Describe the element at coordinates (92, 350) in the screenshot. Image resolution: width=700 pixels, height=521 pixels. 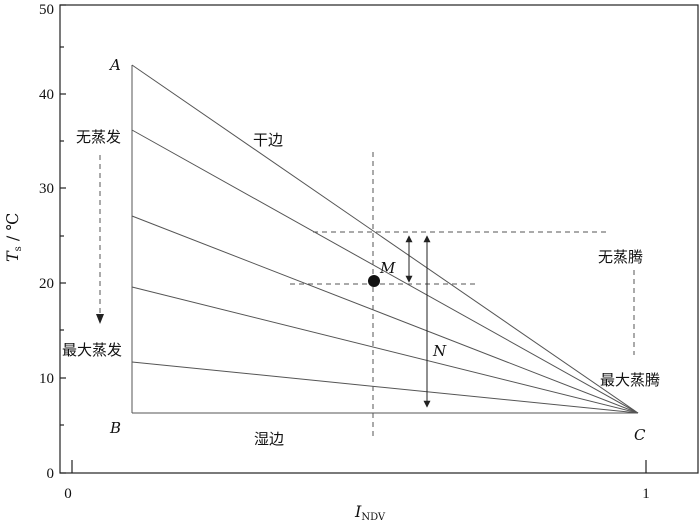
I see `max-evaporation-label: 最大蒸发` at that location.